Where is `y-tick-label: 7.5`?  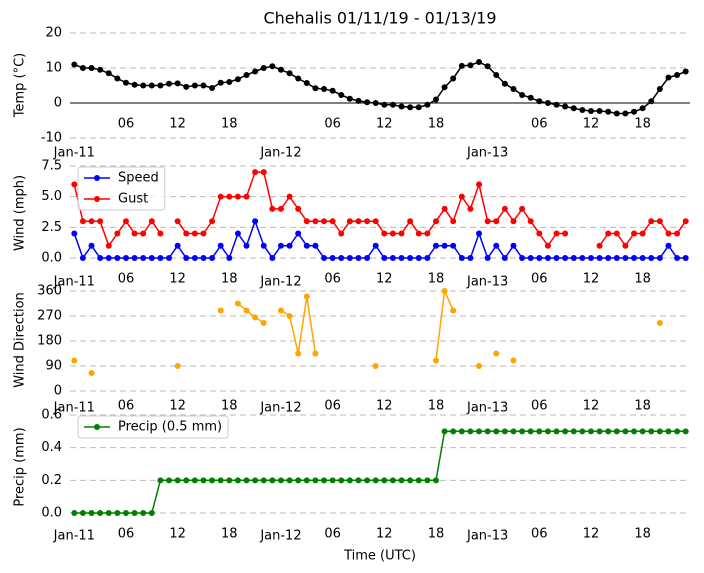 y-tick-label: 7.5 is located at coordinates (51, 166).